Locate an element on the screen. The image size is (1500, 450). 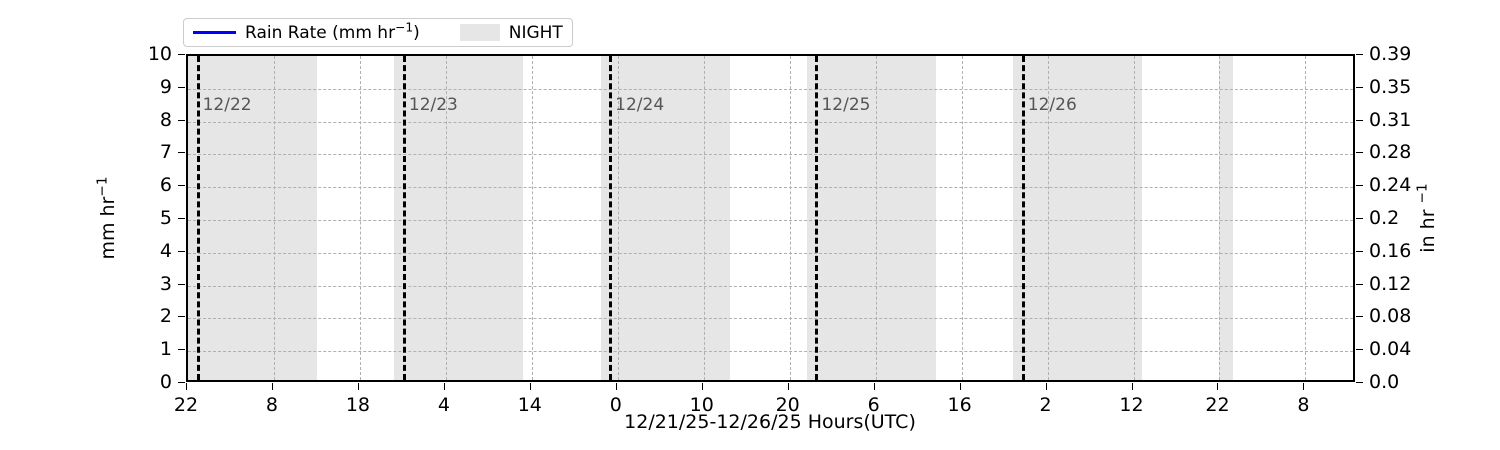
y-axis-left-tick-label: 8 is located at coordinates (165, 119).